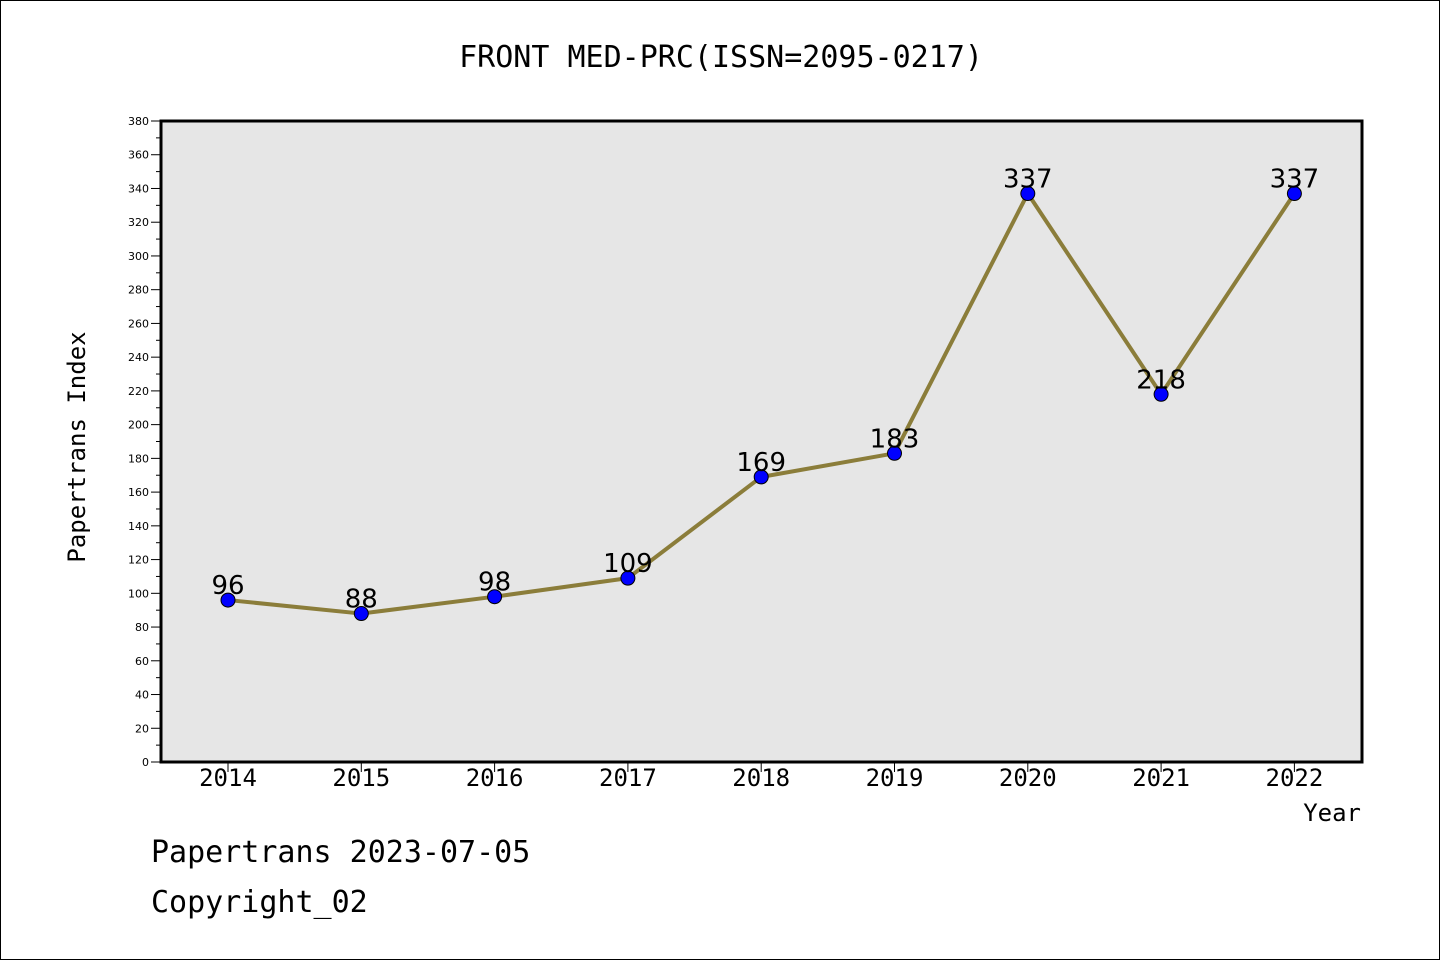 The height and width of the screenshot is (960, 1440). What do you see at coordinates (142, 728) in the screenshot?
I see `y-tick-label: 20` at bounding box center [142, 728].